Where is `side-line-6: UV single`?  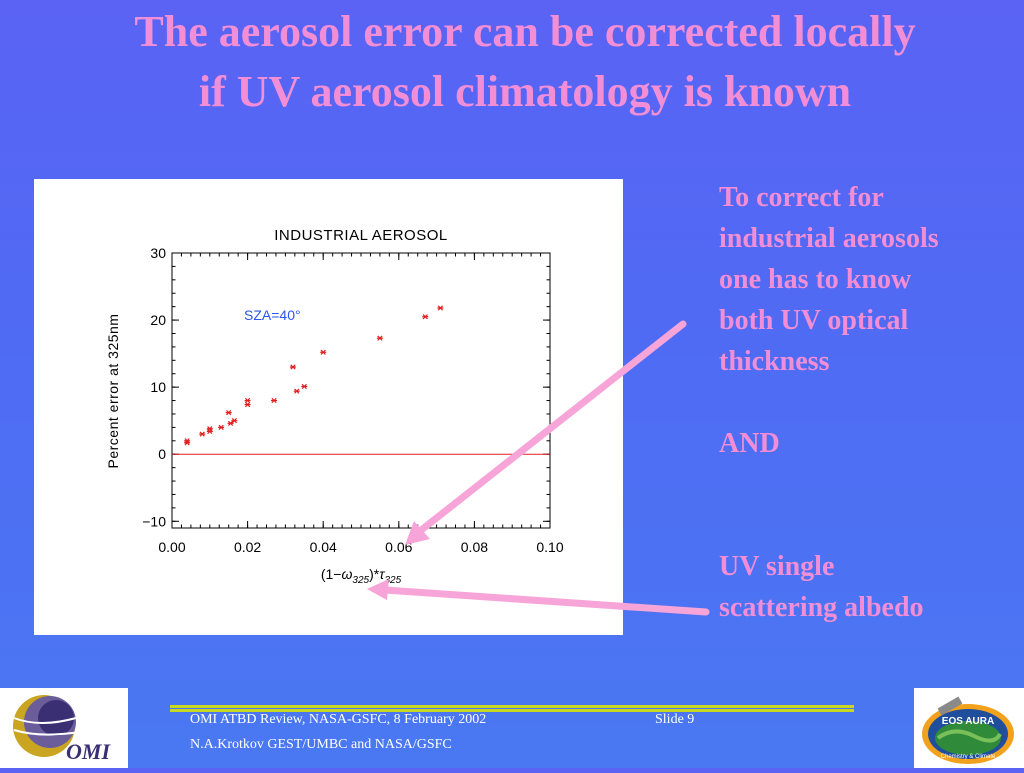 side-line-6: UV single is located at coordinates (777, 566).